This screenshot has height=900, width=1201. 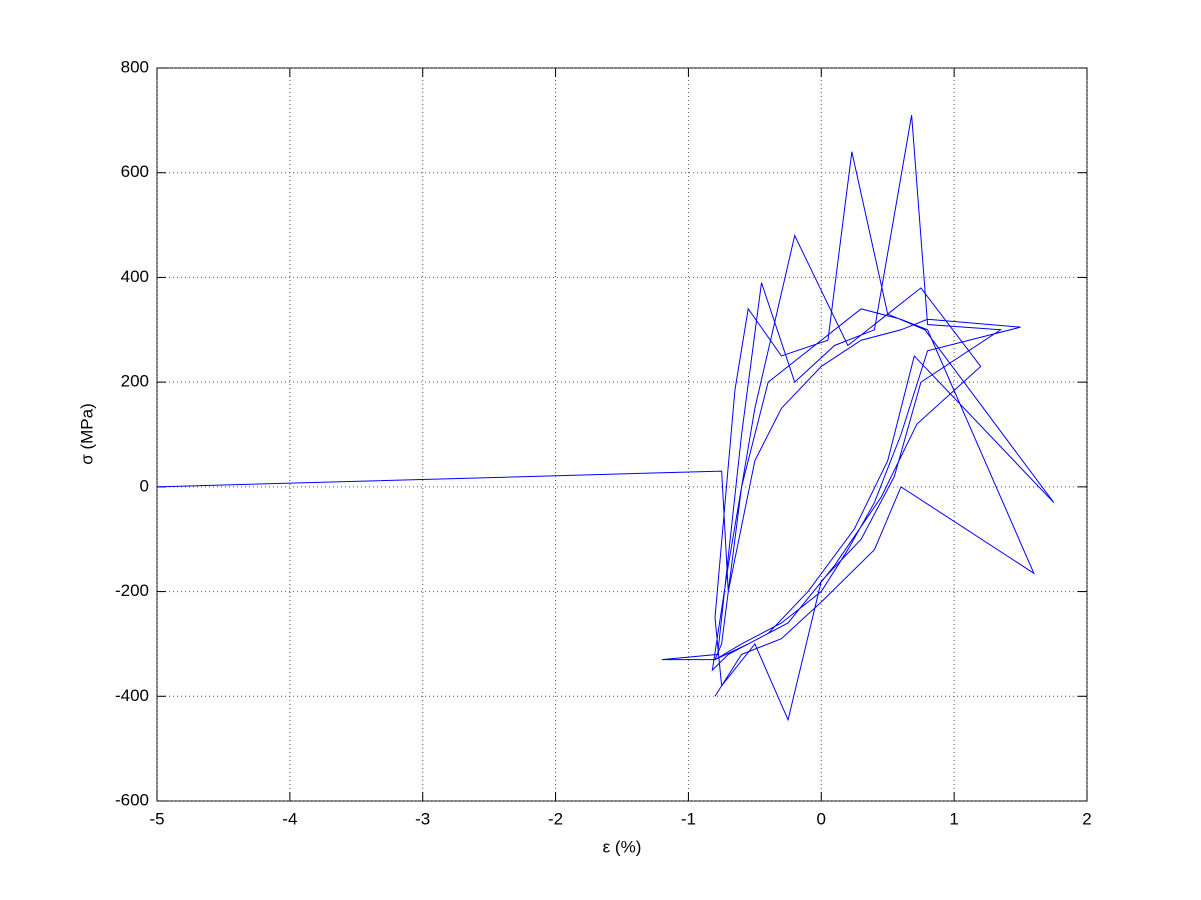 I want to click on y-tick-label: 0, so click(x=144, y=485).